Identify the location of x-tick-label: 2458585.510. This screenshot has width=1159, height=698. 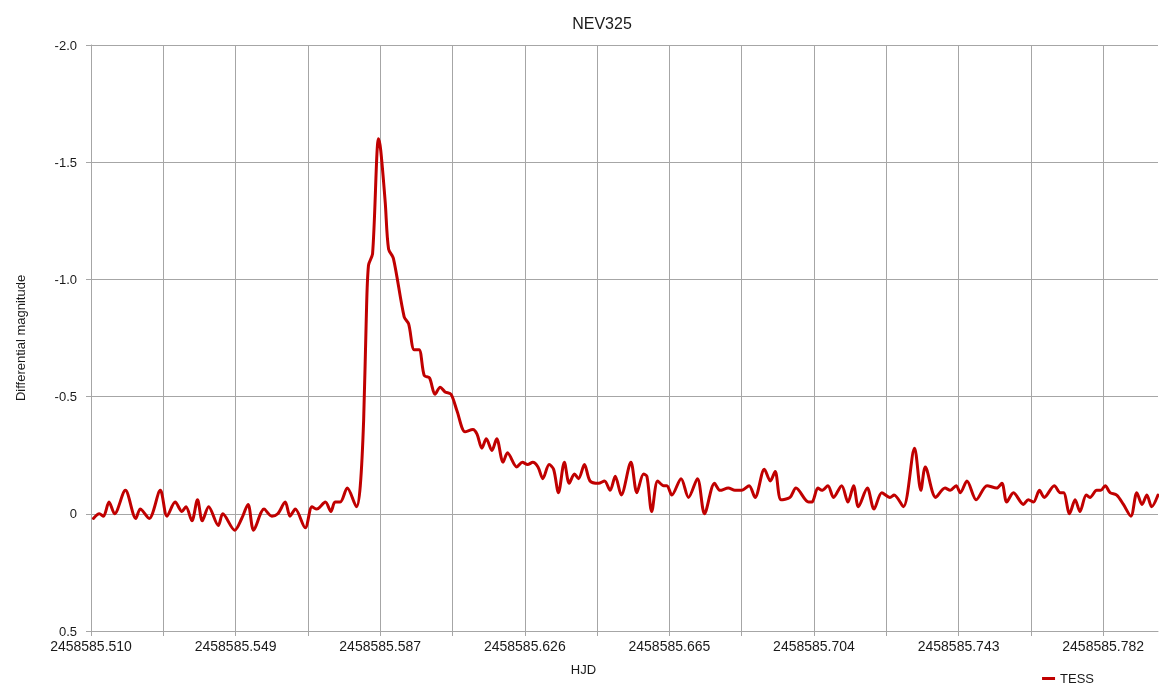
(91, 646).